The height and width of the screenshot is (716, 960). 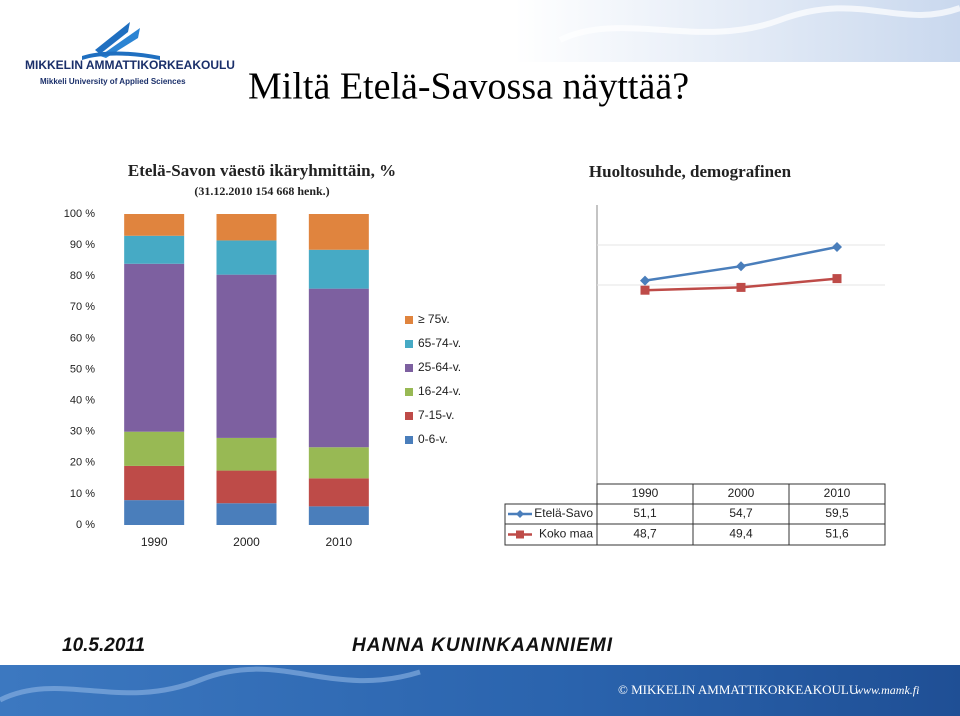 I want to click on footer-url: www.mamk.fi, so click(x=887, y=690).